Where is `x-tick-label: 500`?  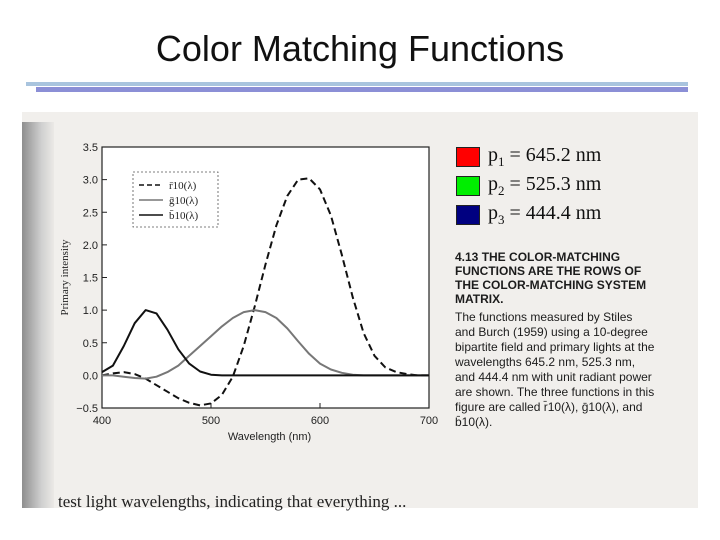
x-tick-label: 500 is located at coordinates (211, 421).